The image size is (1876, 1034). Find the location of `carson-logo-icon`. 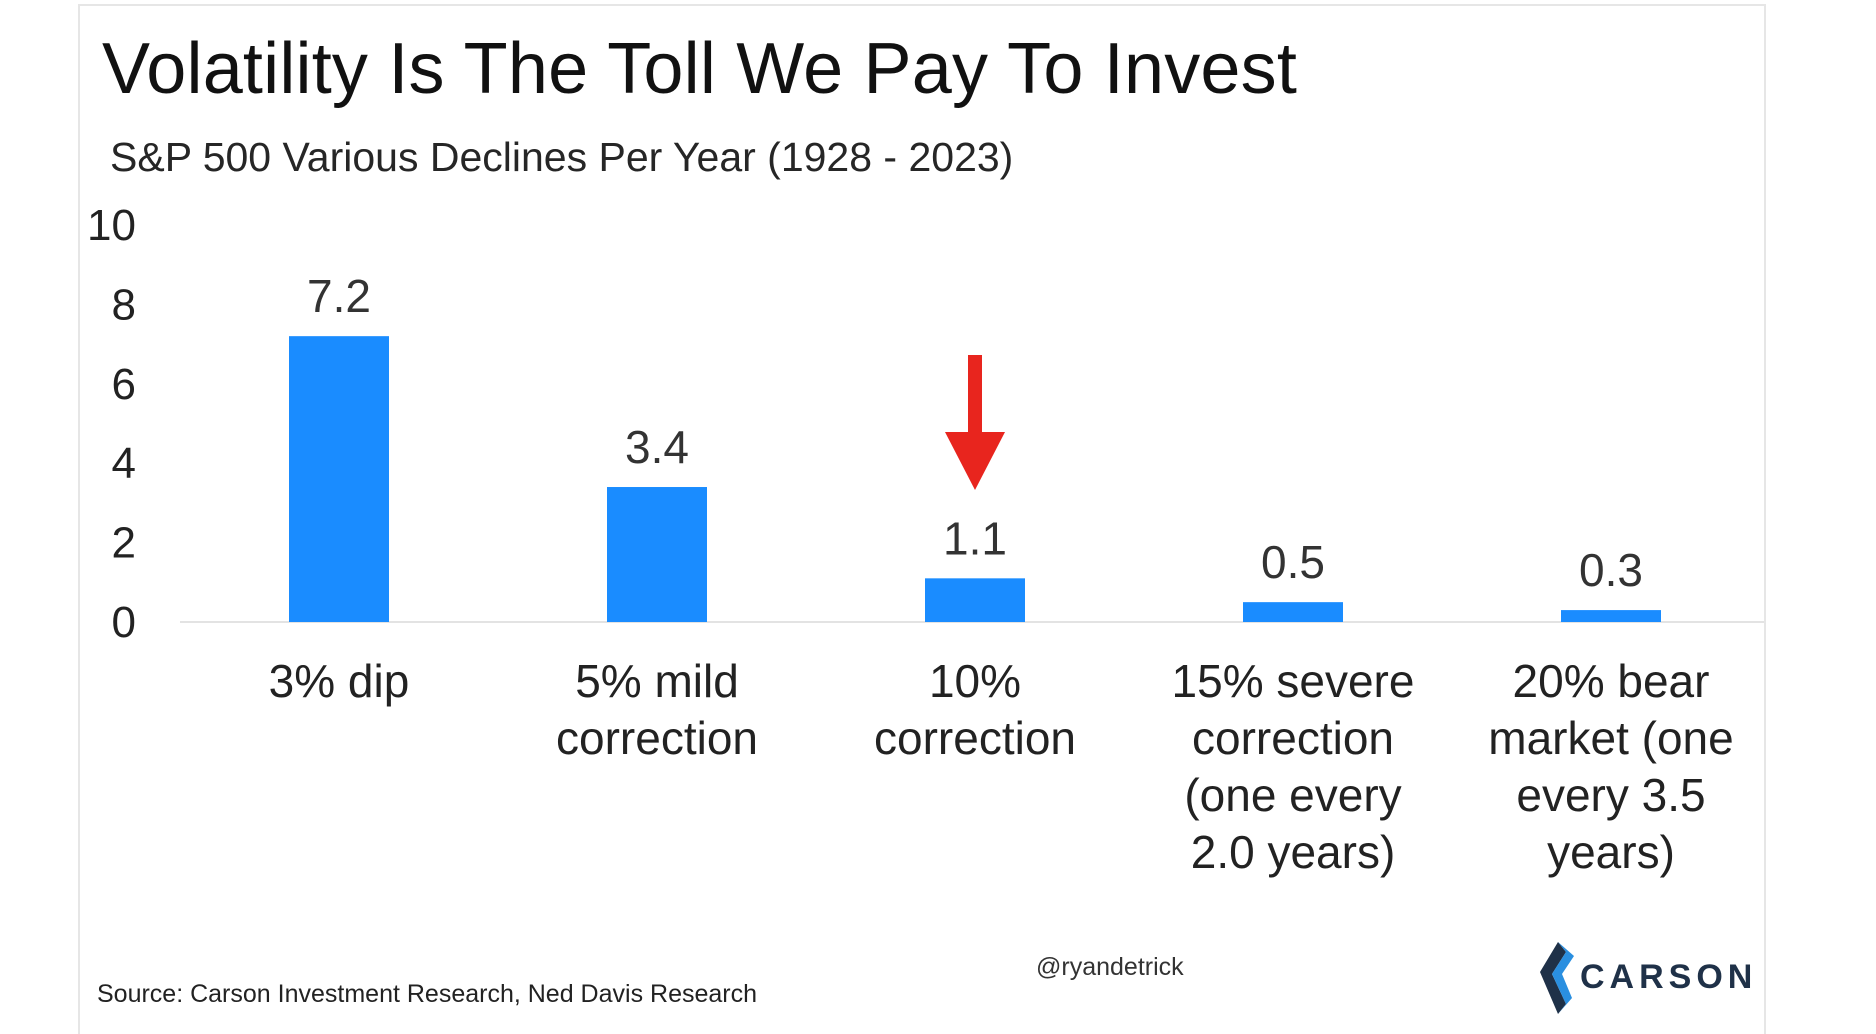

carson-logo-icon is located at coordinates (1557, 978).